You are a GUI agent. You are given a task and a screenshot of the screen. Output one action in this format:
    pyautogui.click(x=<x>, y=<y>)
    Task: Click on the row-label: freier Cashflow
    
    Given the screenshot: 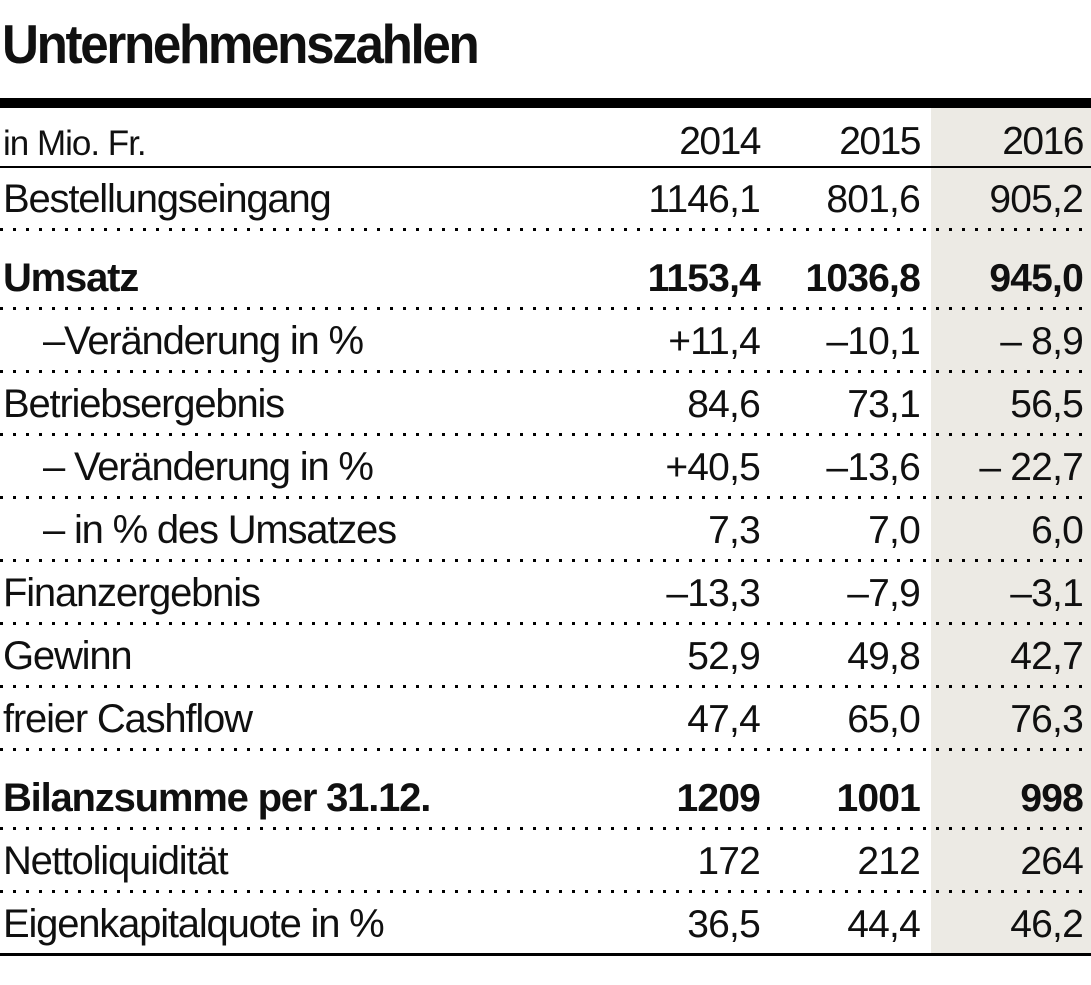 What is the action you would take?
    pyautogui.click(x=128, y=719)
    